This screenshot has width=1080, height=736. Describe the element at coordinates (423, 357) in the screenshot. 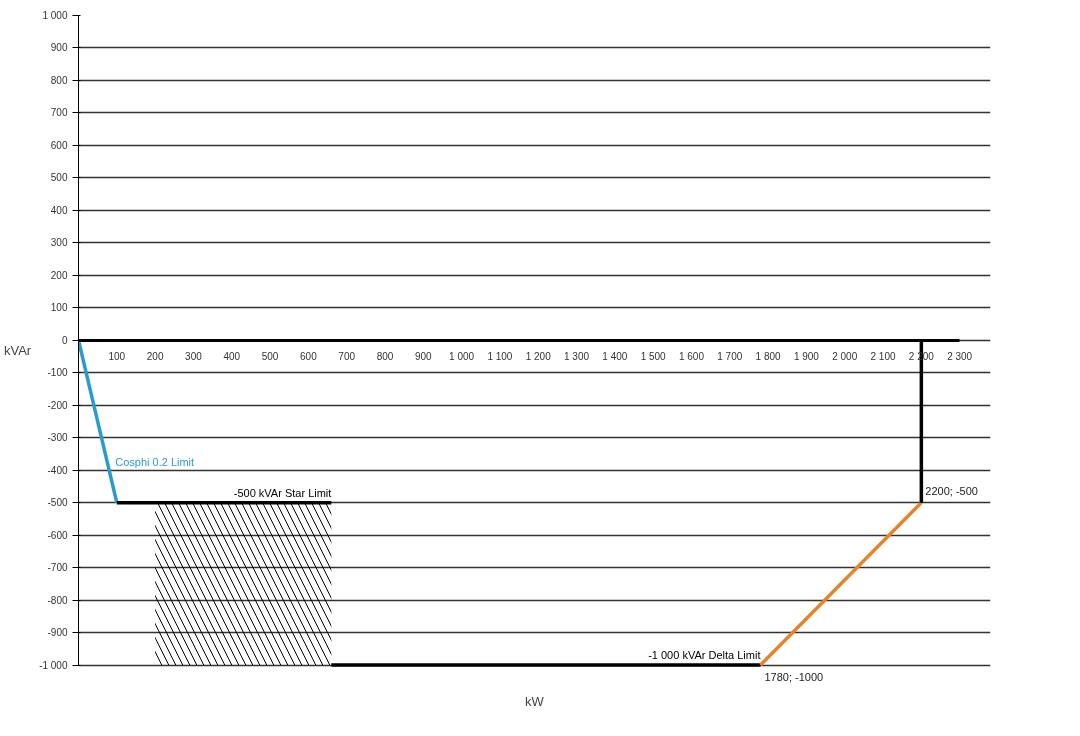

I see `x-tick-label: 900` at that location.